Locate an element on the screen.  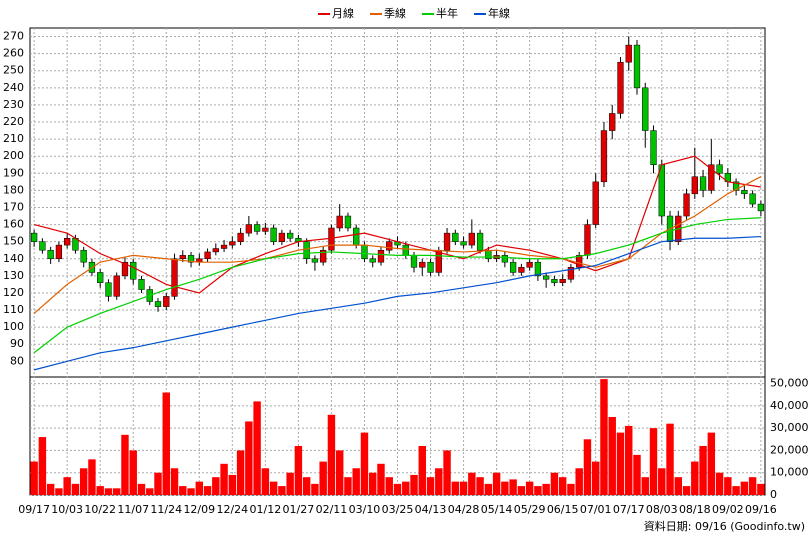
x-tick-label: 09/16 is located at coordinates (761, 509).